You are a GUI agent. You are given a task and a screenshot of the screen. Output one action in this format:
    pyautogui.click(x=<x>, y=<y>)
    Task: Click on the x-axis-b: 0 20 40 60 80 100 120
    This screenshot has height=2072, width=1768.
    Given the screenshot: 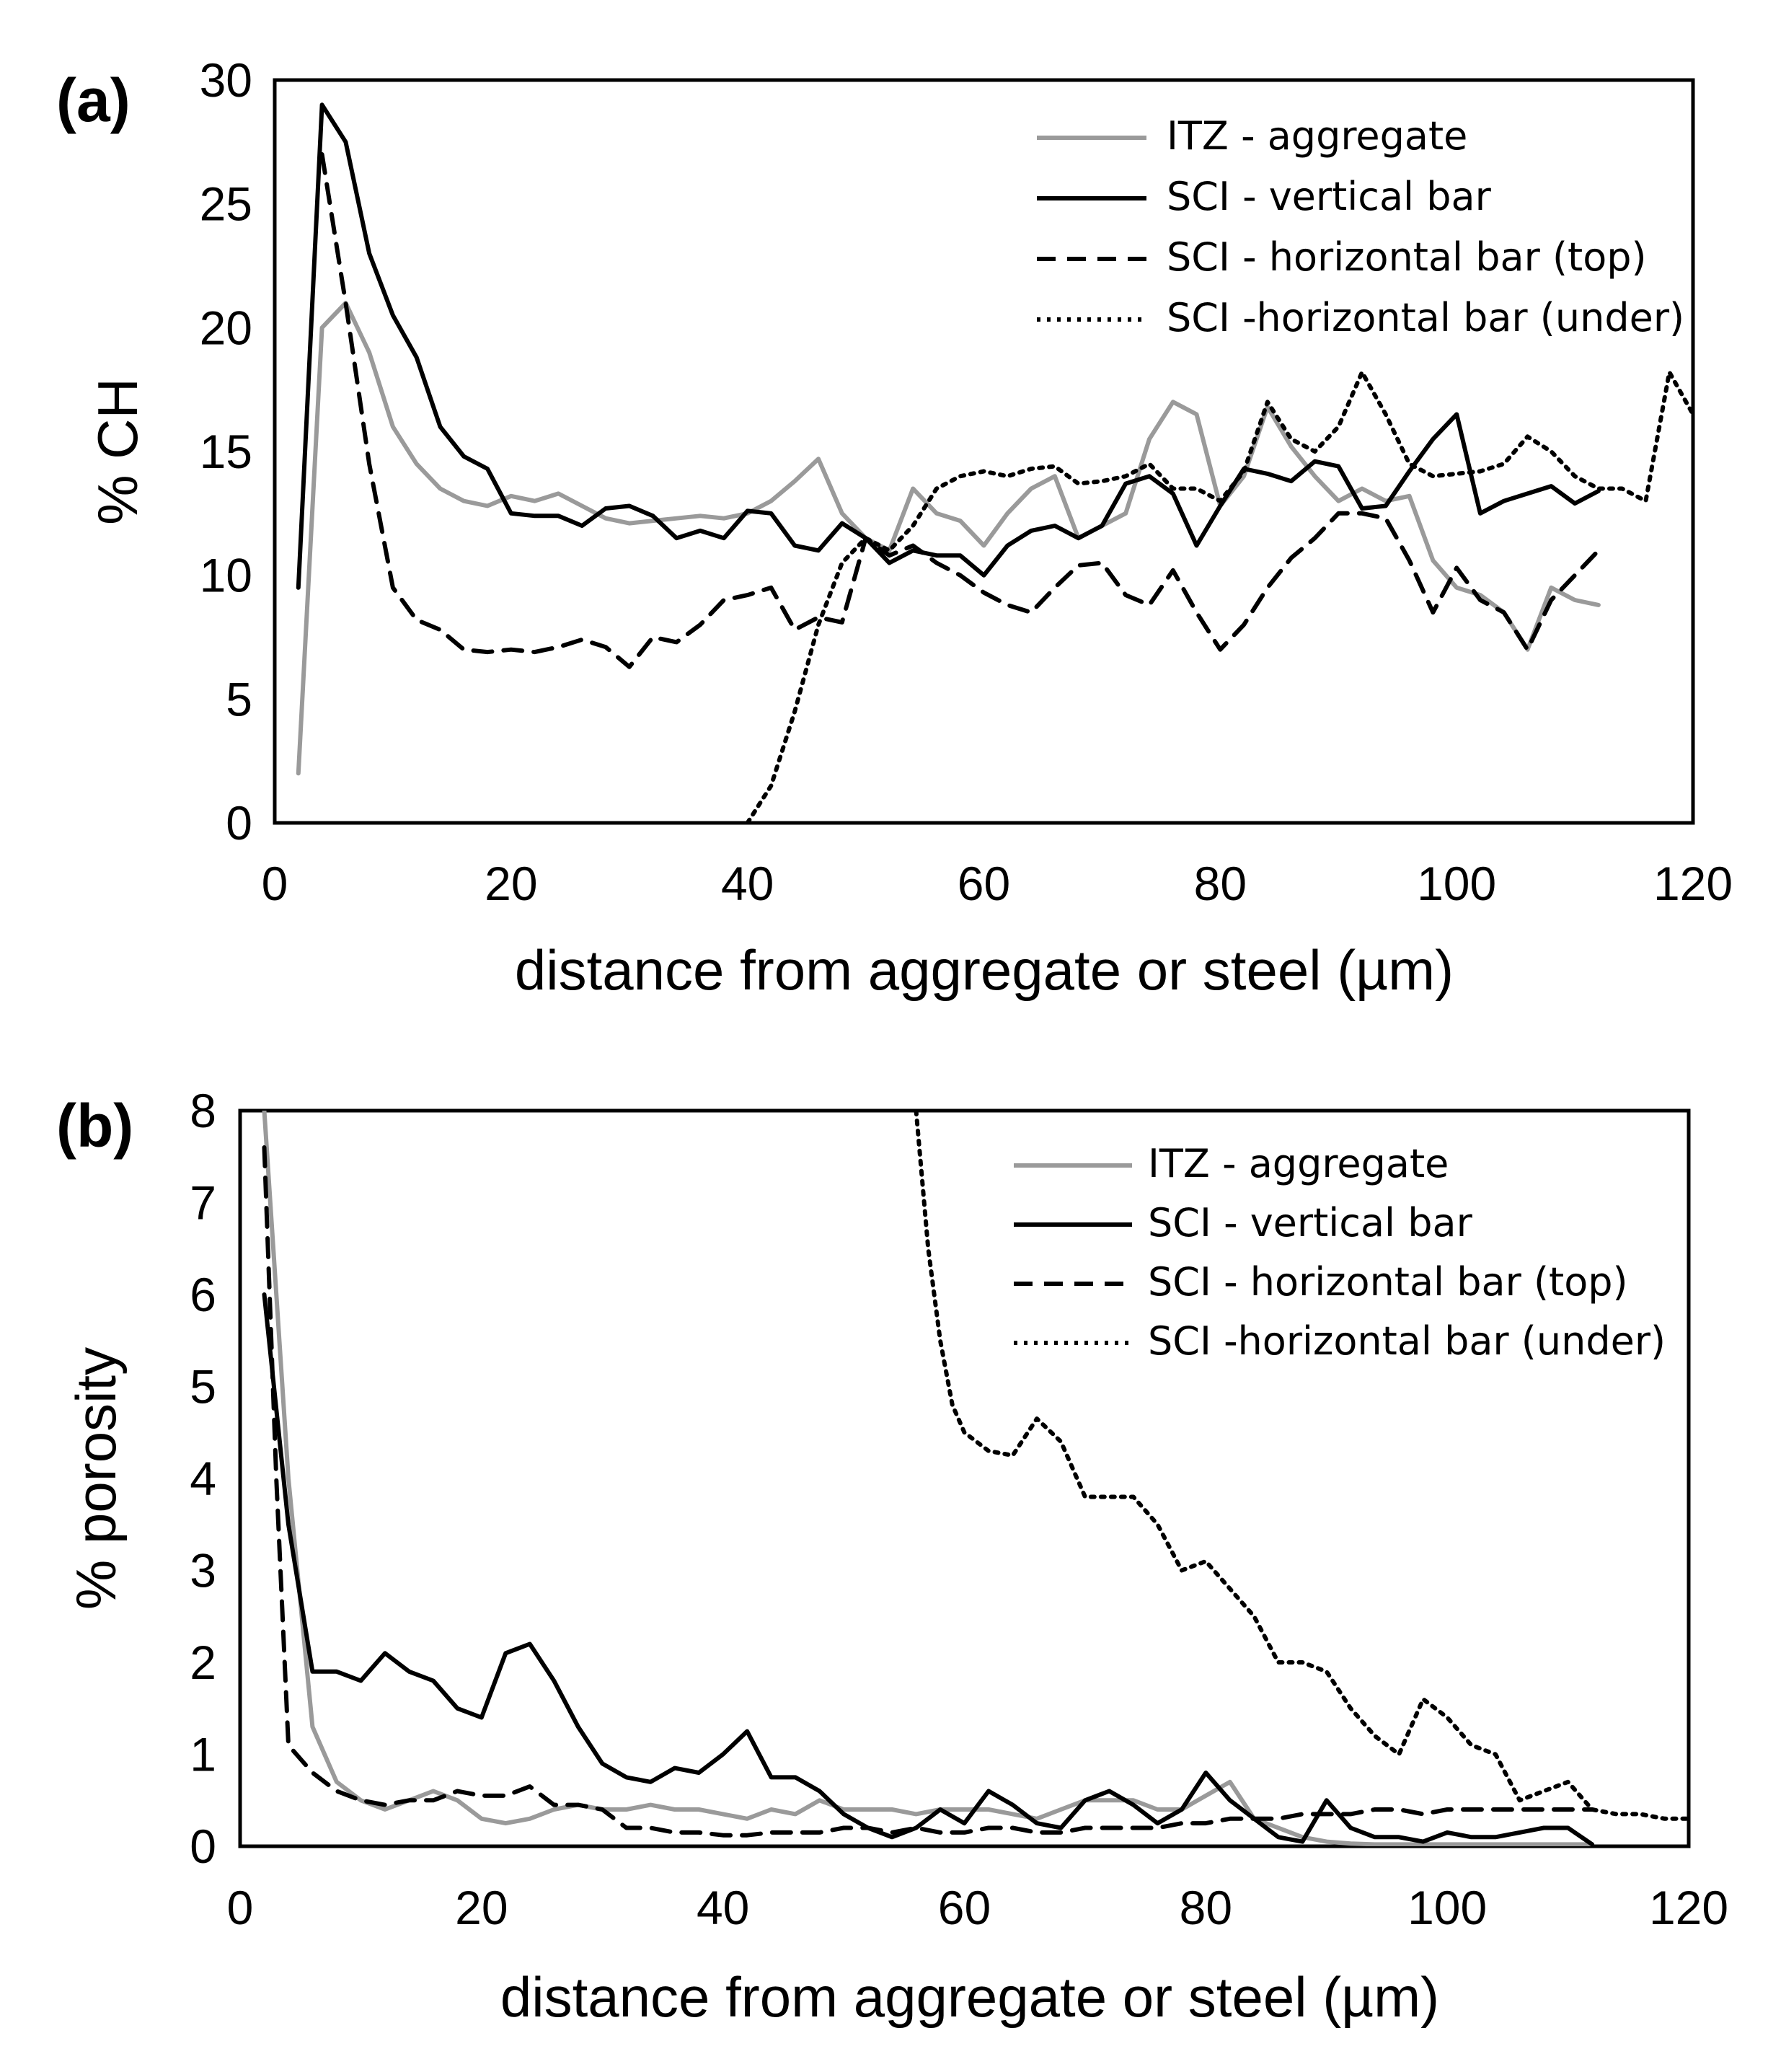 What is the action you would take?
    pyautogui.click(x=978, y=1907)
    